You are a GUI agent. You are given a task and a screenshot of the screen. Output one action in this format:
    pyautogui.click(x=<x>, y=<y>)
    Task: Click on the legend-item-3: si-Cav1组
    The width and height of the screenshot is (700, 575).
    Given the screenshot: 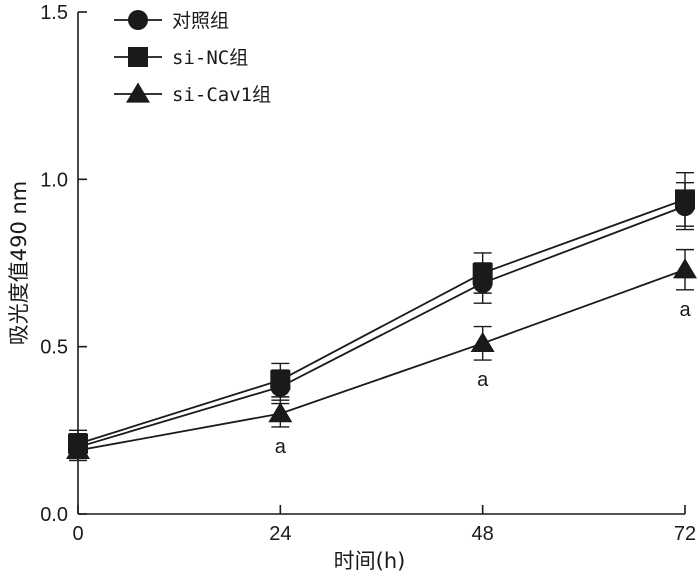 What is the action you would take?
    pyautogui.click(x=192, y=94)
    